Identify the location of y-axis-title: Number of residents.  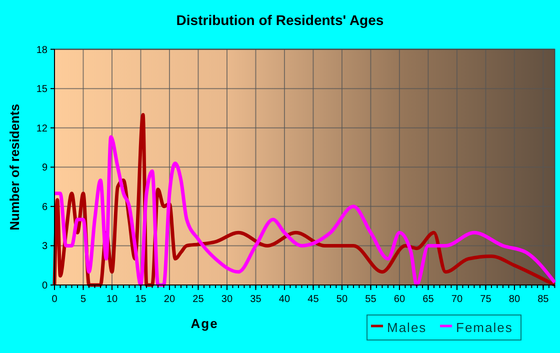
(14, 167).